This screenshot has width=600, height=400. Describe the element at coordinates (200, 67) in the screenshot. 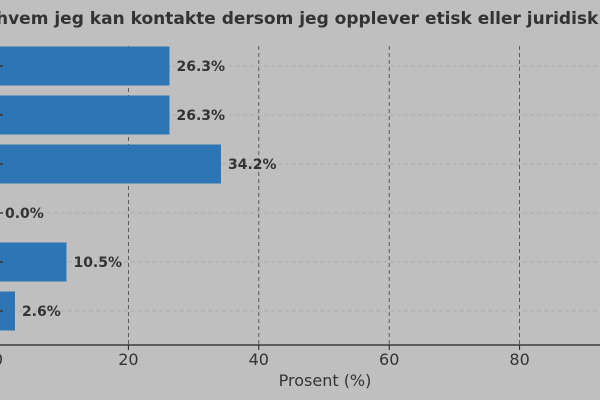

I see `data-label-0: 26.3%` at that location.